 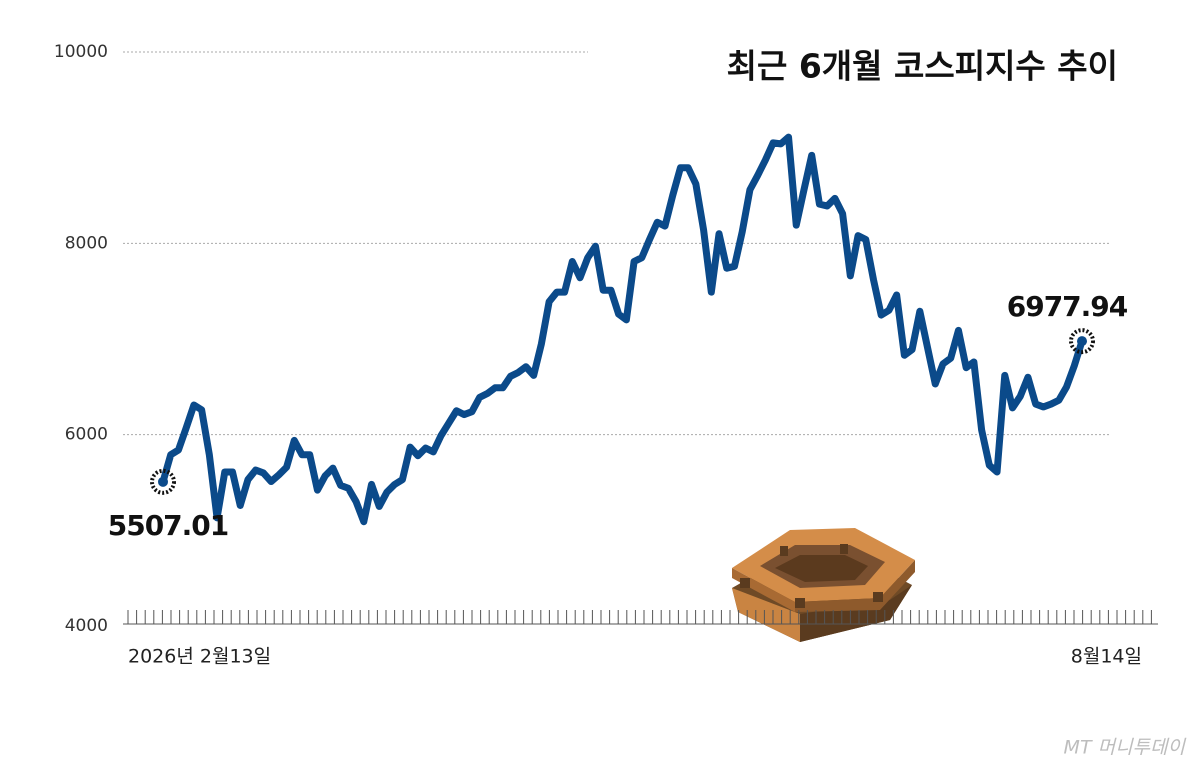 What do you see at coordinates (199, 657) in the screenshot?
I see `x-tick-label: 2026년 2월13일` at bounding box center [199, 657].